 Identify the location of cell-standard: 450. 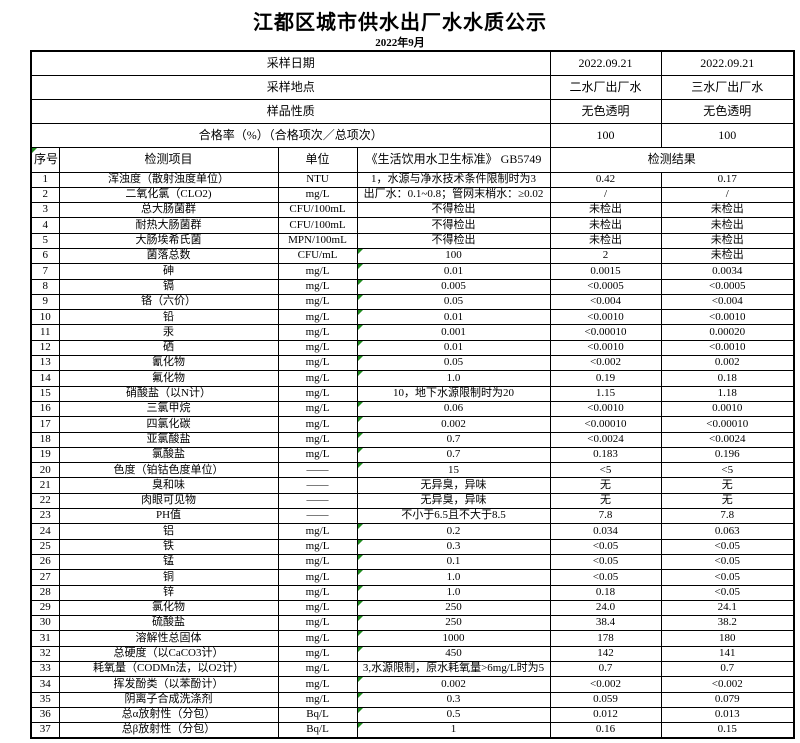
(453, 654).